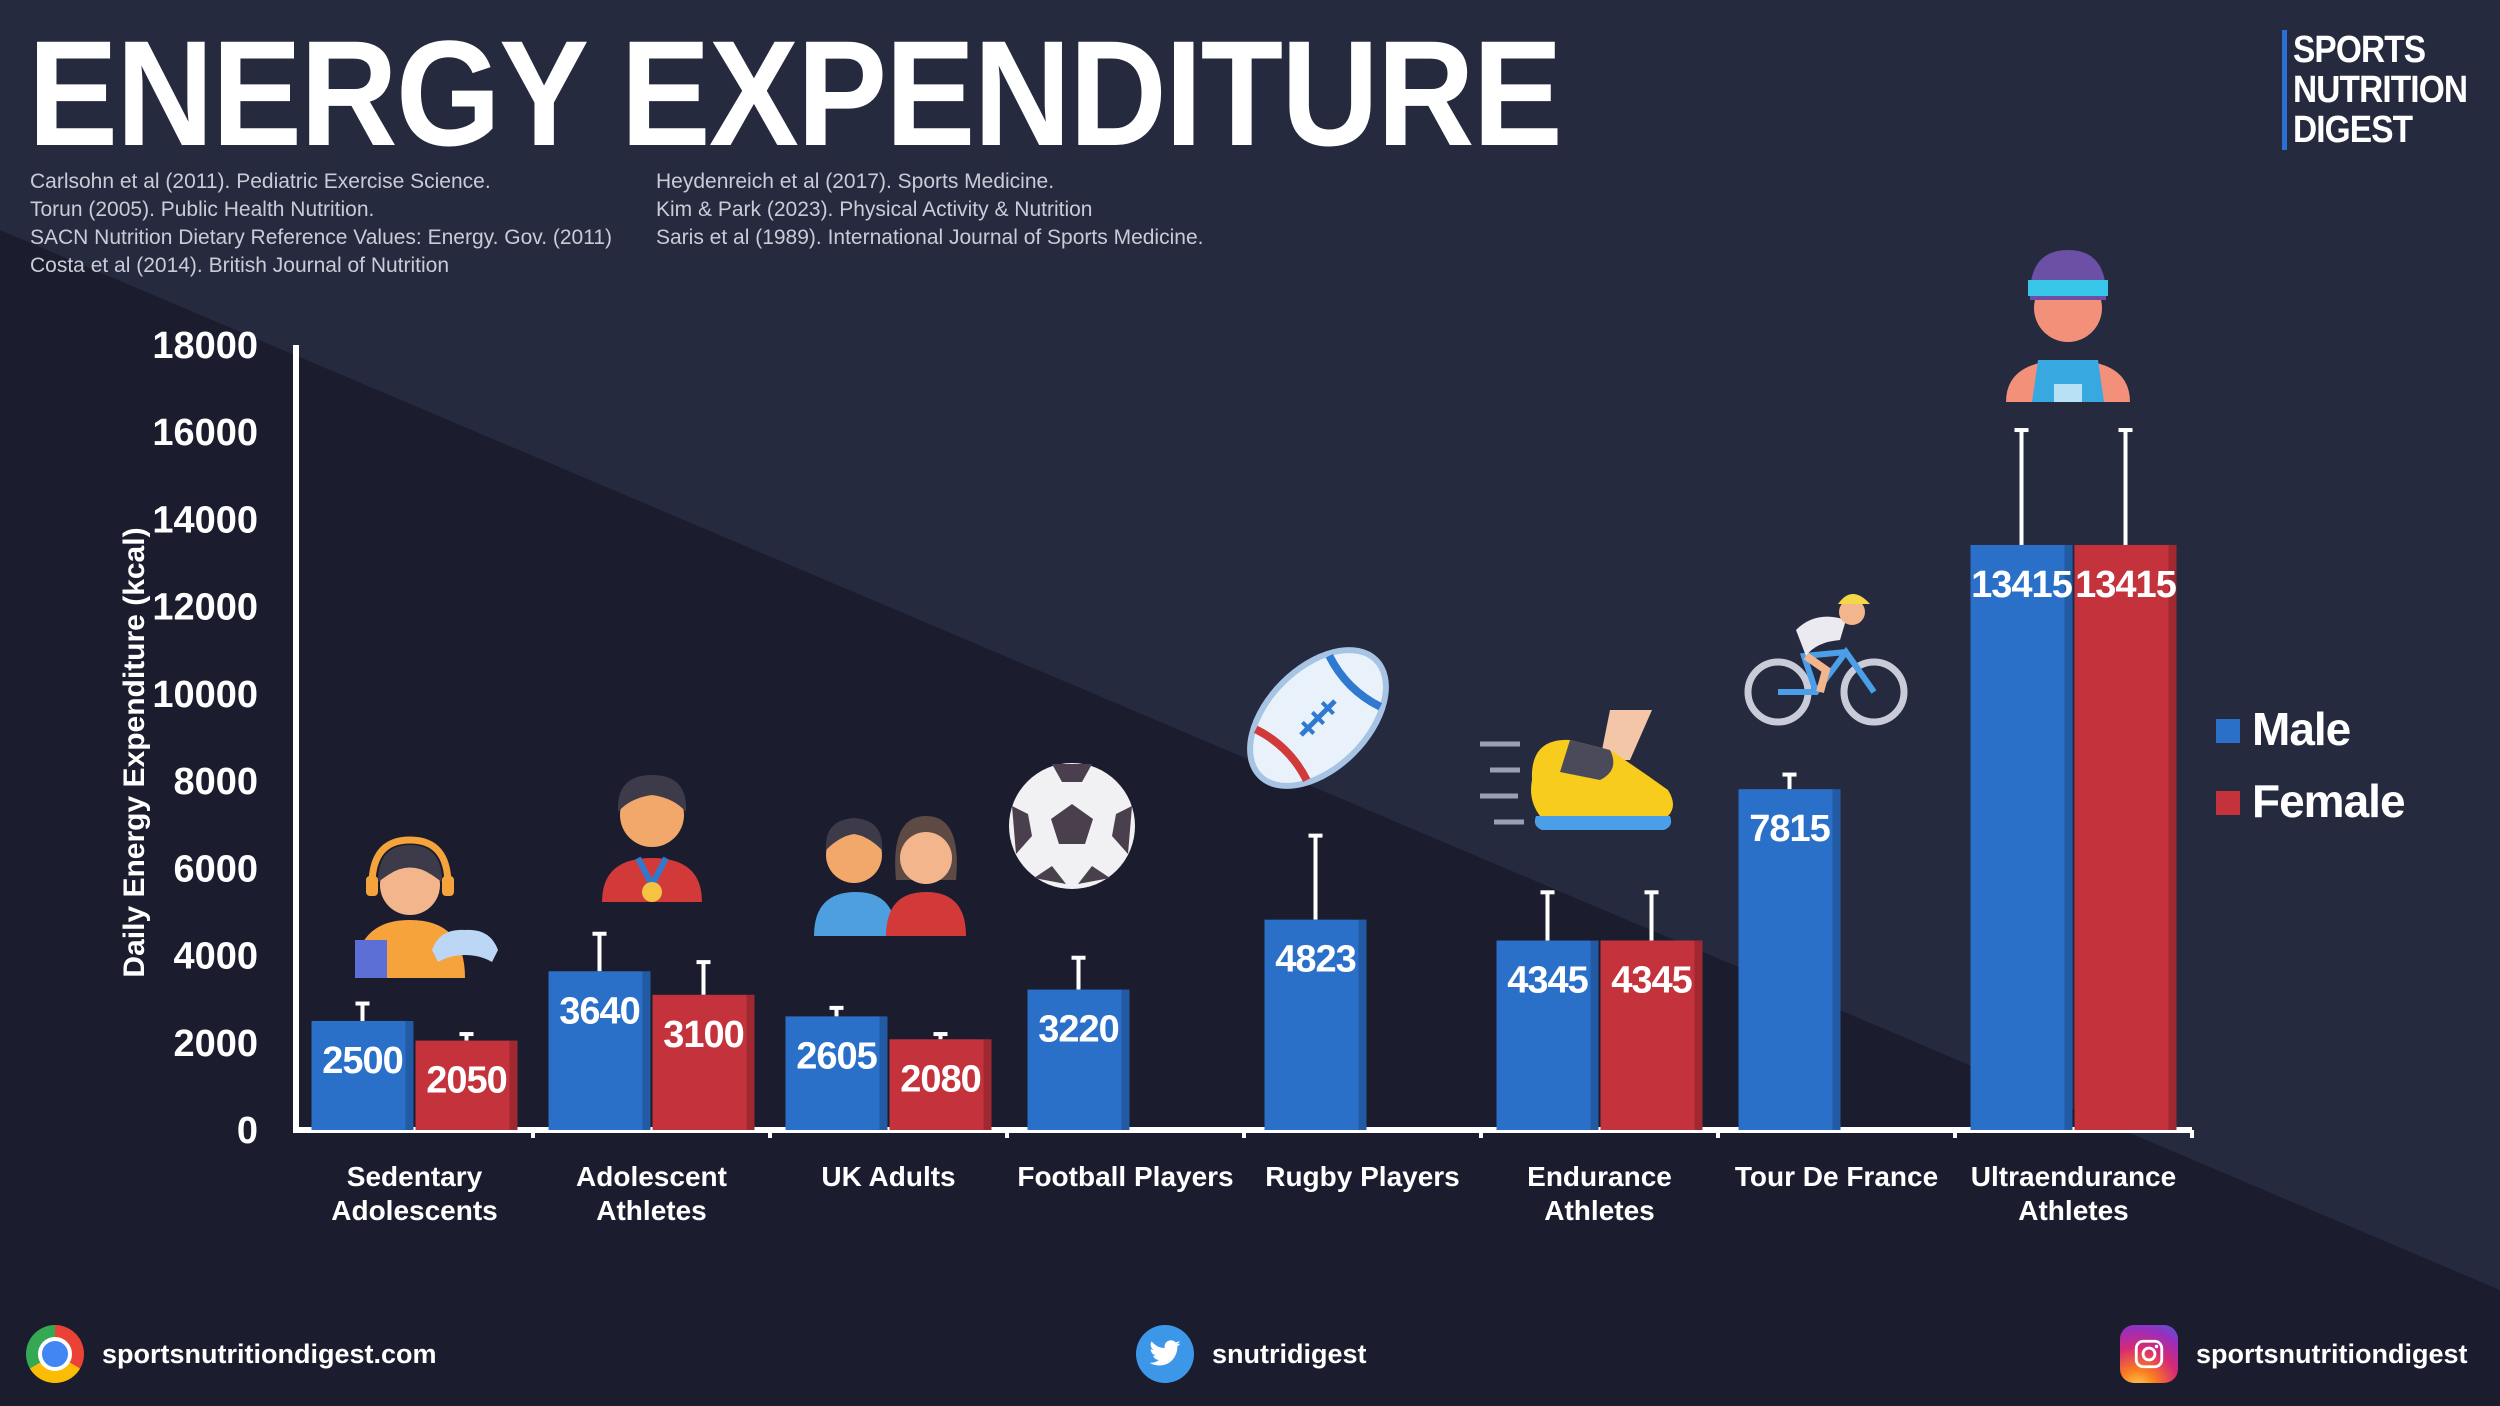 The height and width of the screenshot is (1406, 2500). I want to click on instagram-link: sportsnutritiondigest, so click(2294, 1354).